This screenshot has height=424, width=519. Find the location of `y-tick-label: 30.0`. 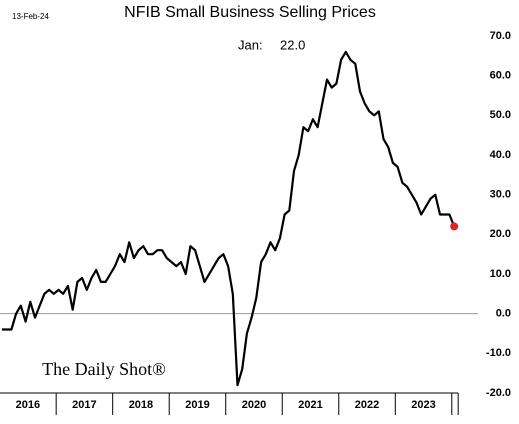

y-tick-label: 30.0 is located at coordinates (500, 195).